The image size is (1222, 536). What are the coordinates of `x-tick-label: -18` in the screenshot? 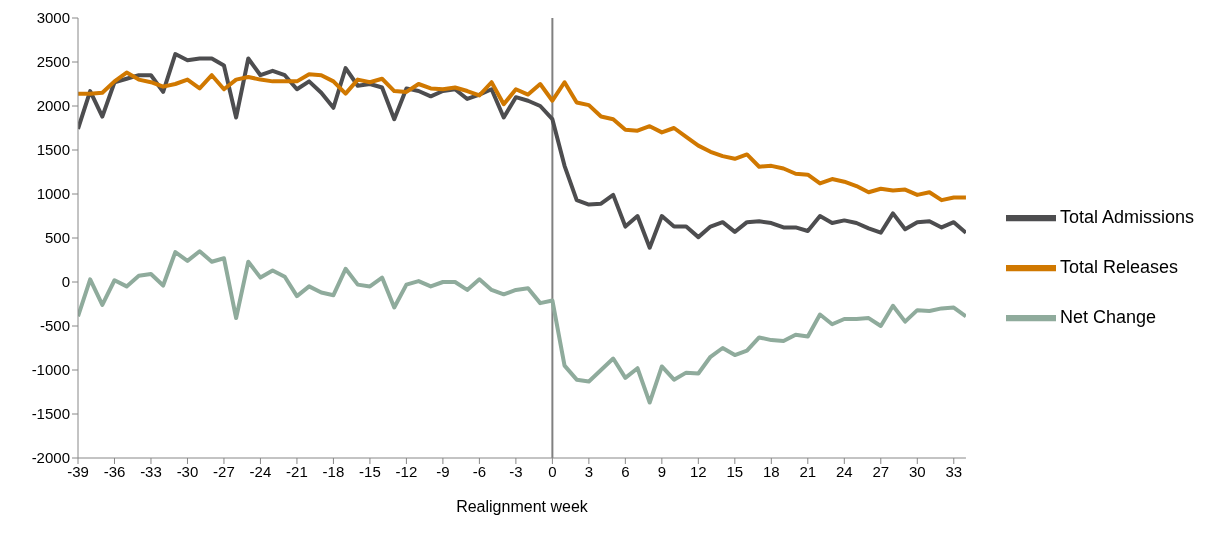 It's located at (333, 471).